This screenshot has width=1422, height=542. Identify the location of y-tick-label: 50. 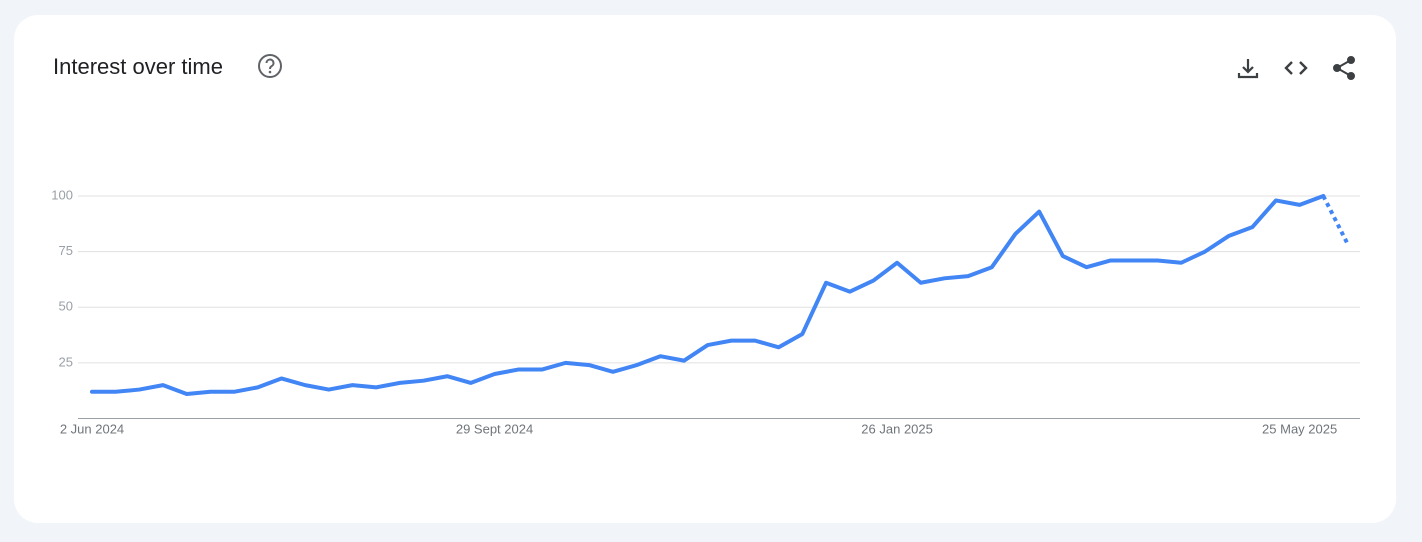
(66, 306).